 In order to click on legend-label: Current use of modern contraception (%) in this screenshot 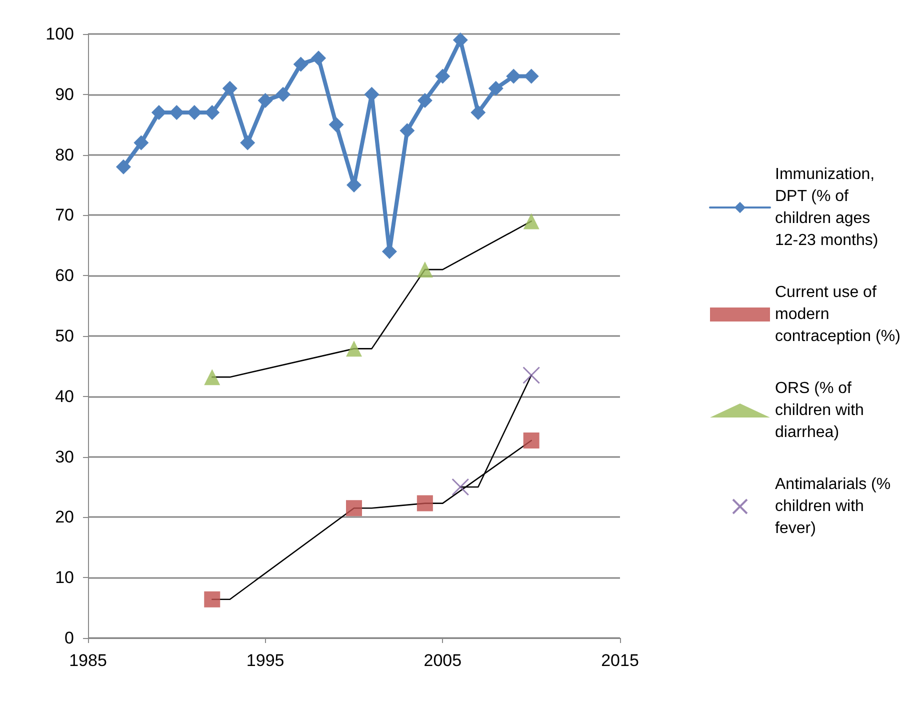, I will do `click(837, 314)`.